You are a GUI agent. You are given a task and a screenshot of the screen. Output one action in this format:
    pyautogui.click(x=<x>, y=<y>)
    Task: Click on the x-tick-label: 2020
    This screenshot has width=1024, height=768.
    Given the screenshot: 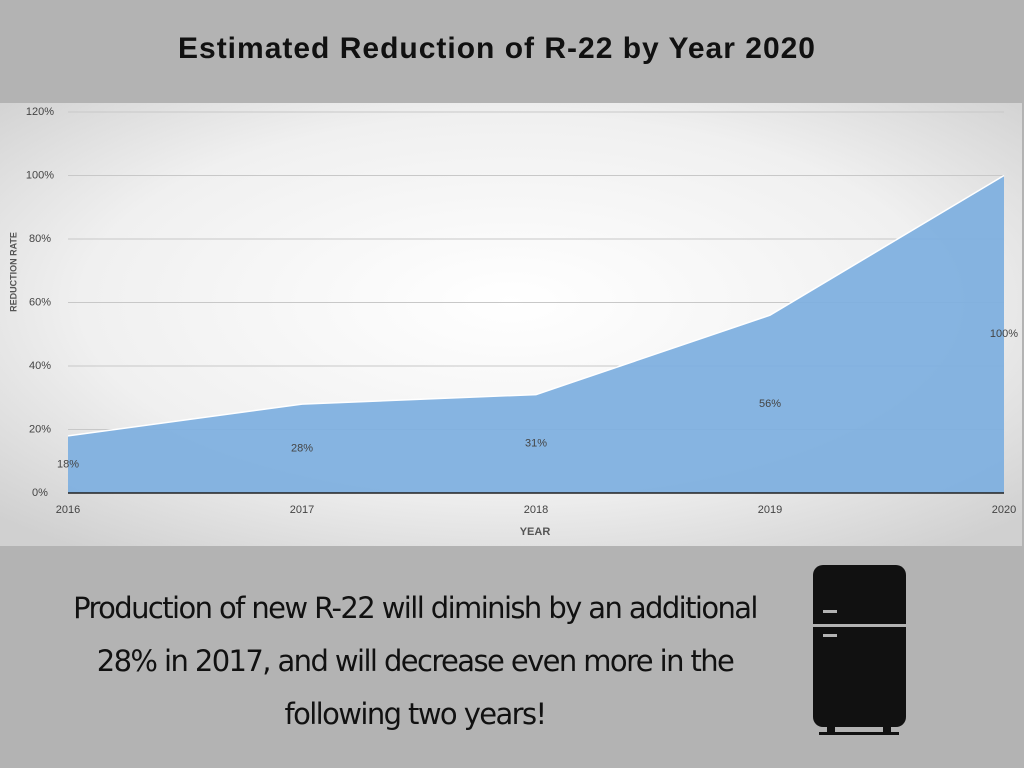 What is the action you would take?
    pyautogui.click(x=1004, y=510)
    